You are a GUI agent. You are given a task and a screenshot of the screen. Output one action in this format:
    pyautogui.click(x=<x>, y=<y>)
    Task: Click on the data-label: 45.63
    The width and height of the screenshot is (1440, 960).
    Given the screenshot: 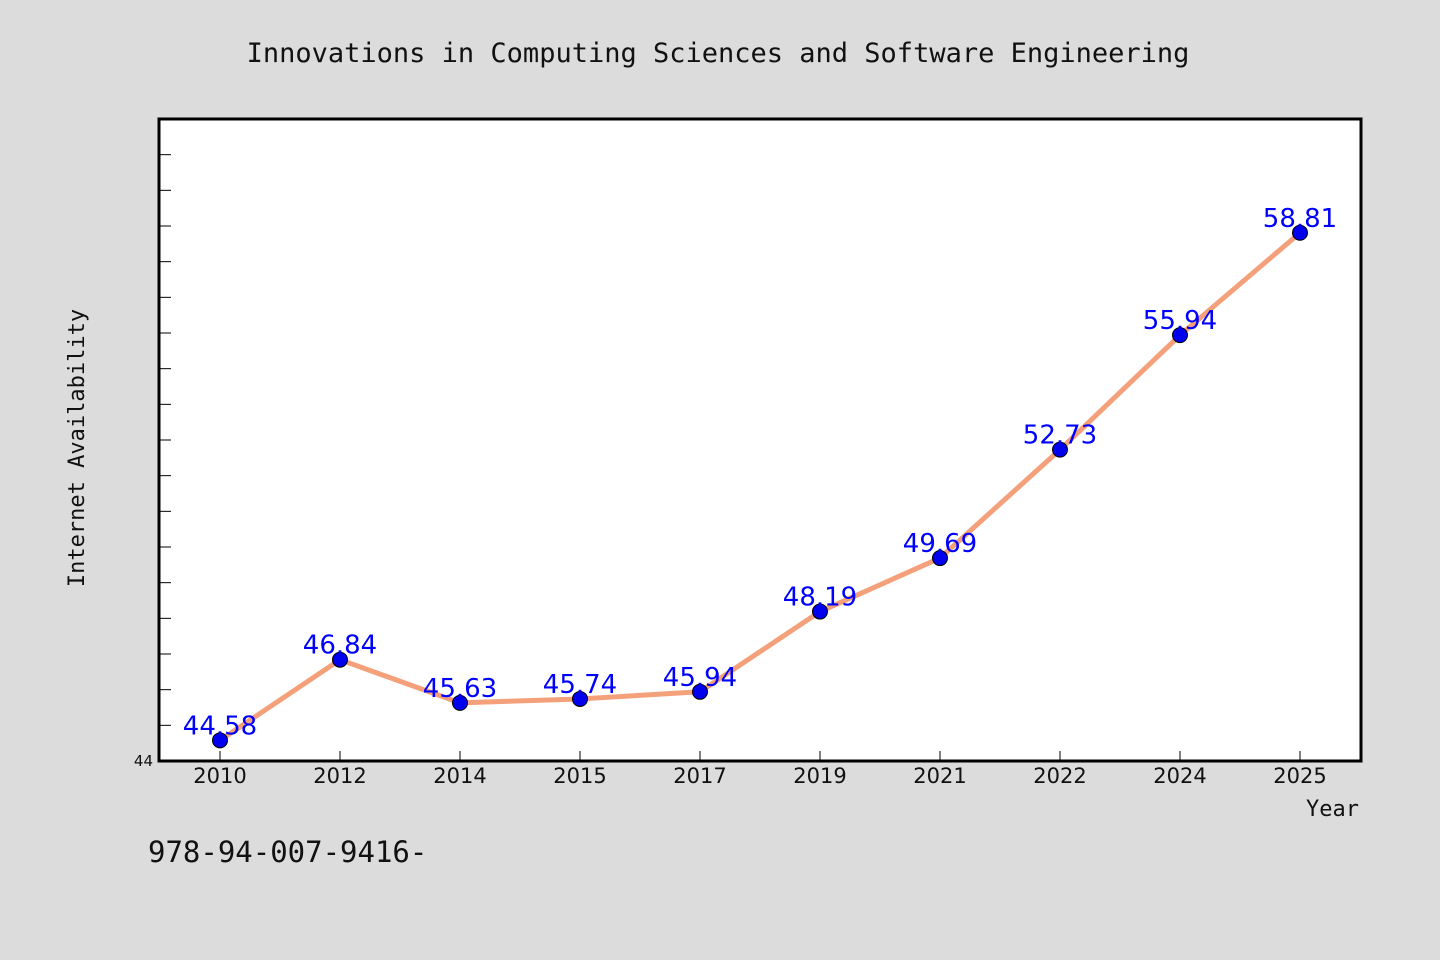 What is the action you would take?
    pyautogui.click(x=460, y=689)
    